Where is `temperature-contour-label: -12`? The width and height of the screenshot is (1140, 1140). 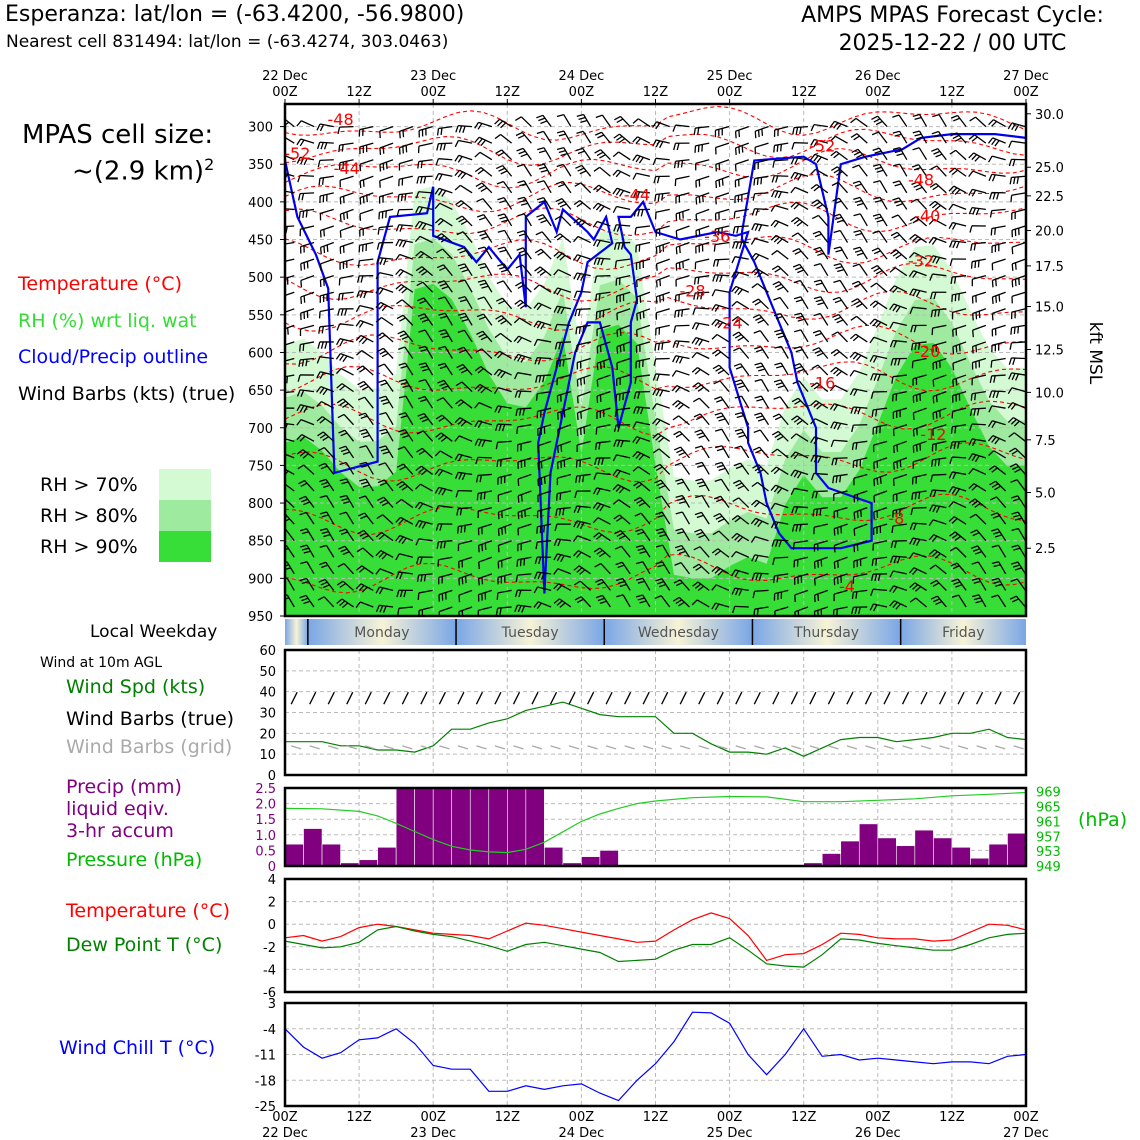 temperature-contour-label: -12 is located at coordinates (933, 434).